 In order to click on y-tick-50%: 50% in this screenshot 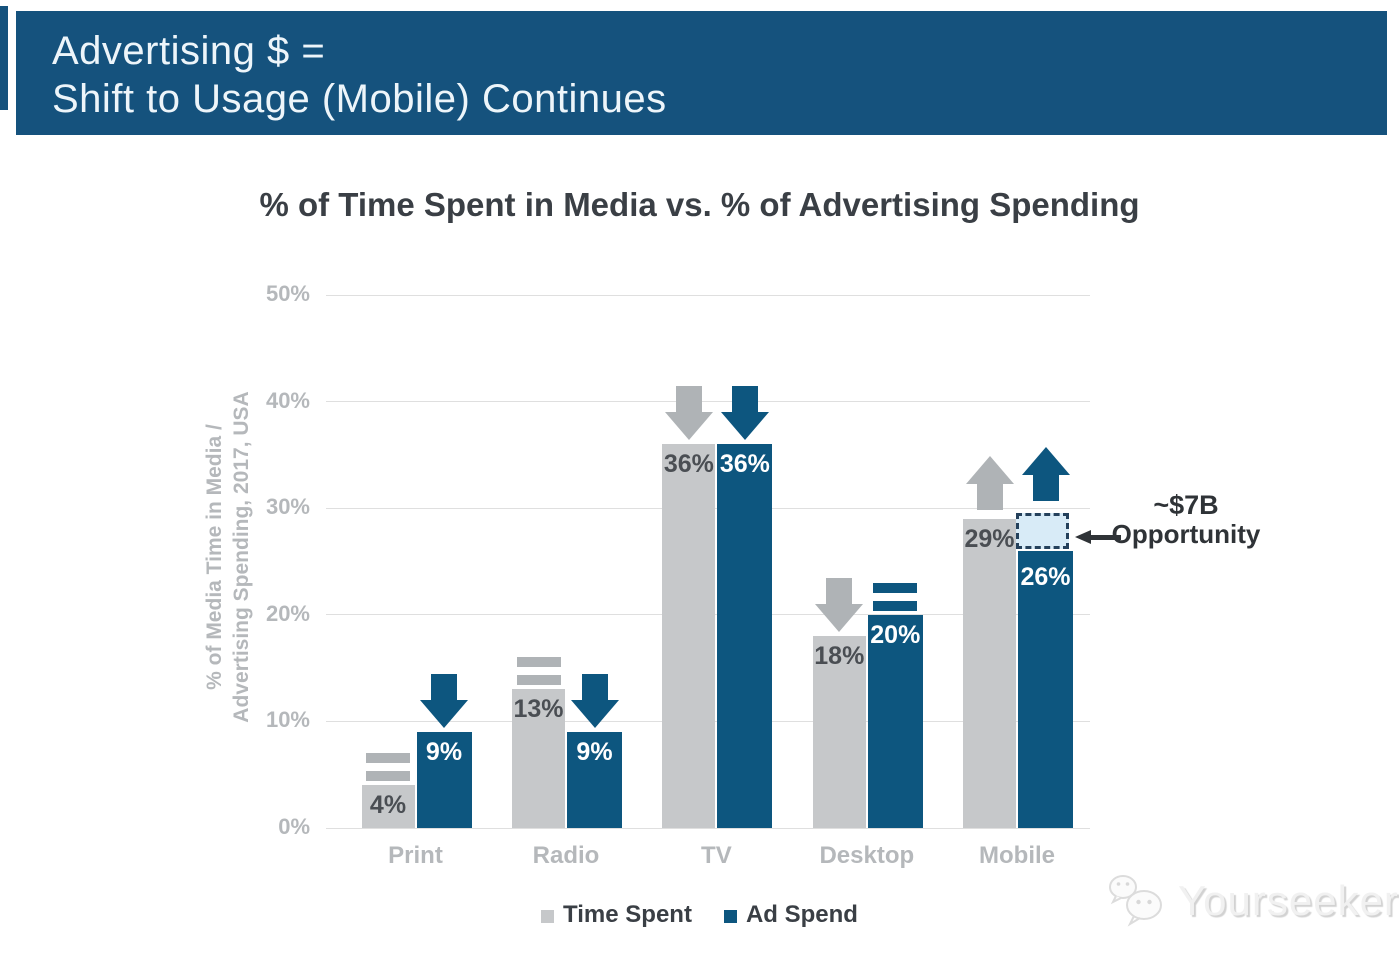, I will do `click(287, 293)`.